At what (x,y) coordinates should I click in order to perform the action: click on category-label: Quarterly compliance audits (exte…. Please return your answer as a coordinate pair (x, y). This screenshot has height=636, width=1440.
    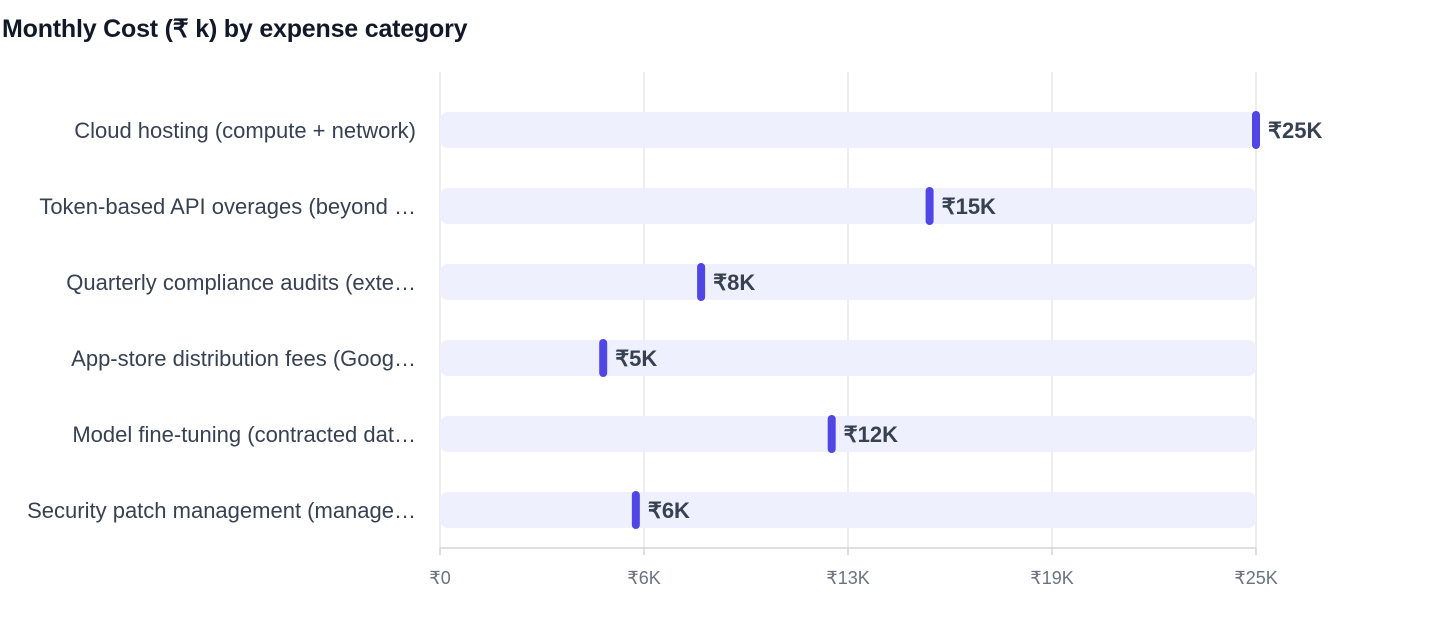
    Looking at the image, I should click on (241, 282).